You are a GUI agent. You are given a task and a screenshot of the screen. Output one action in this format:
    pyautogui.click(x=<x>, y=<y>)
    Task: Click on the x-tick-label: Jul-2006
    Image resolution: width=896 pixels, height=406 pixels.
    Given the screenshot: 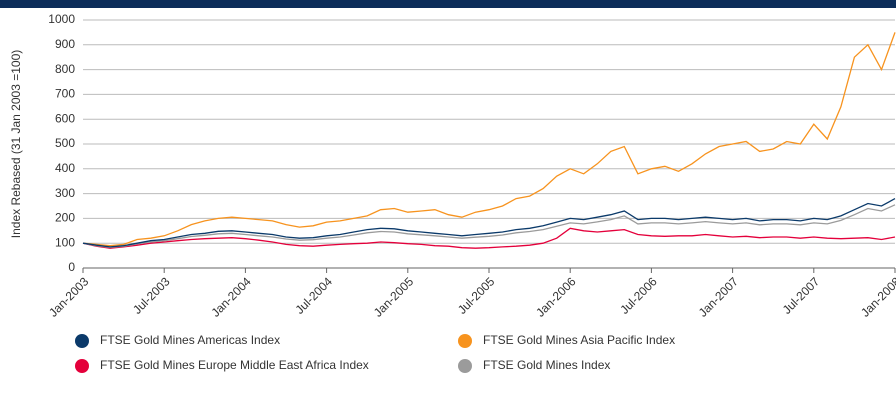 What is the action you would take?
    pyautogui.click(x=638, y=295)
    